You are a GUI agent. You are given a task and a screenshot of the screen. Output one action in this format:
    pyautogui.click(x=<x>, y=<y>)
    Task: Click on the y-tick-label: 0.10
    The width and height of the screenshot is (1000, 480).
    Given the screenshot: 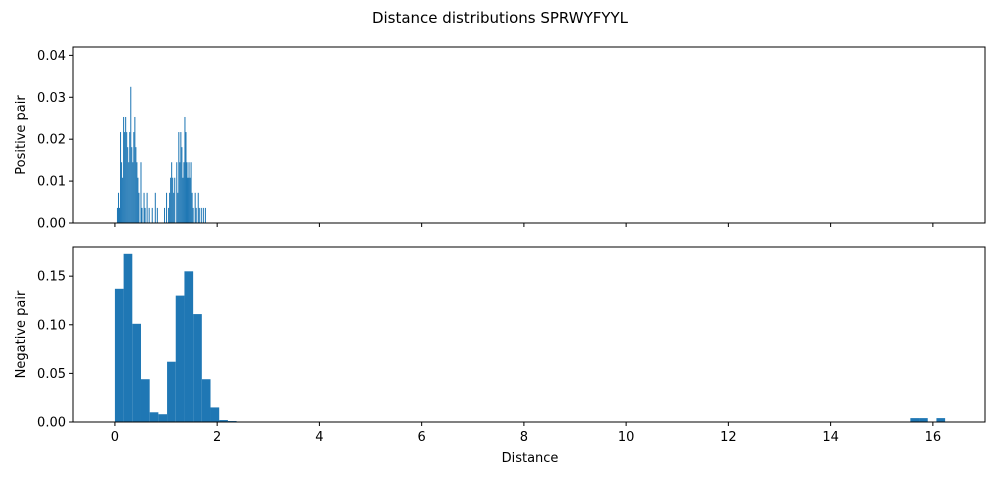 What is the action you would take?
    pyautogui.click(x=51, y=325)
    